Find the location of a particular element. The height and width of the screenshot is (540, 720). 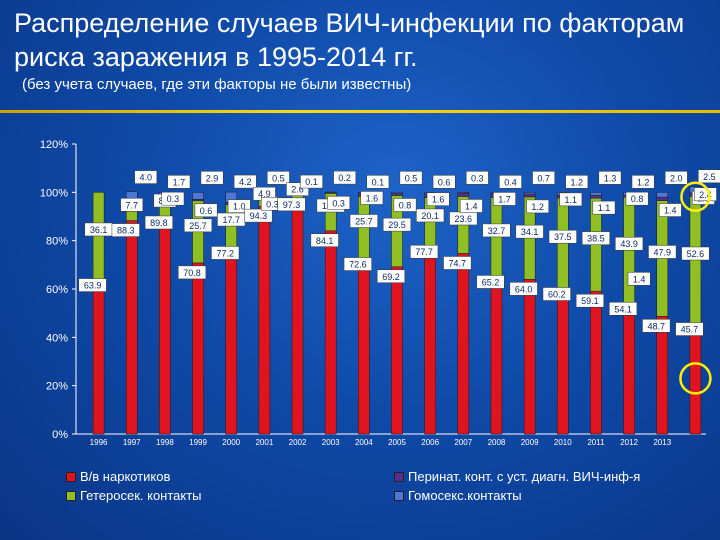

data-label-gay-text: 0.5 is located at coordinates (411, 178).